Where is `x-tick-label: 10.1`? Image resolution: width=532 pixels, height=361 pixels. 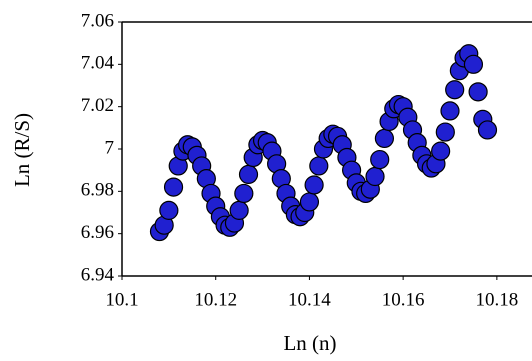
x-tick-label: 10.1 is located at coordinates (121, 299).